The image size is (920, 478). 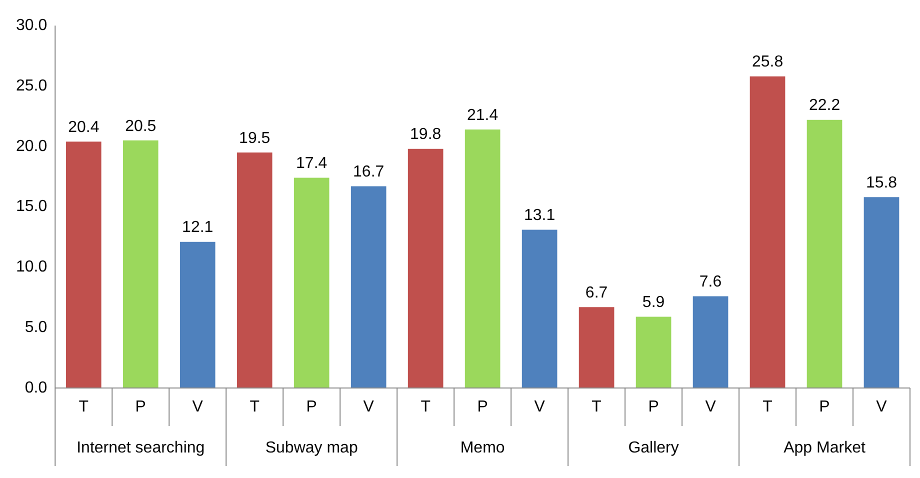 What do you see at coordinates (540, 215) in the screenshot?
I see `data-label: 13.1` at bounding box center [540, 215].